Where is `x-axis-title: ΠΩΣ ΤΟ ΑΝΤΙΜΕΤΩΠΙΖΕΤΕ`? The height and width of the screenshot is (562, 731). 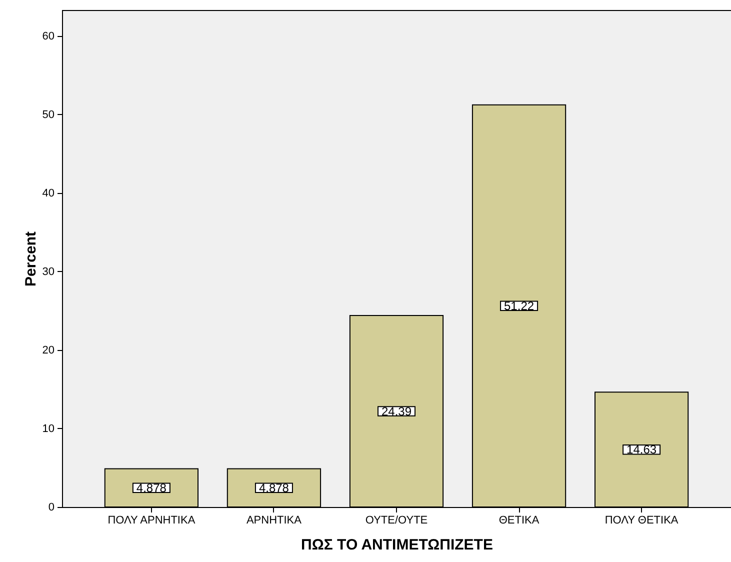 x-axis-title: ΠΩΣ ΤΟ ΑΝΤΙΜΕΤΩΠΙΖΕΤΕ is located at coordinates (397, 545).